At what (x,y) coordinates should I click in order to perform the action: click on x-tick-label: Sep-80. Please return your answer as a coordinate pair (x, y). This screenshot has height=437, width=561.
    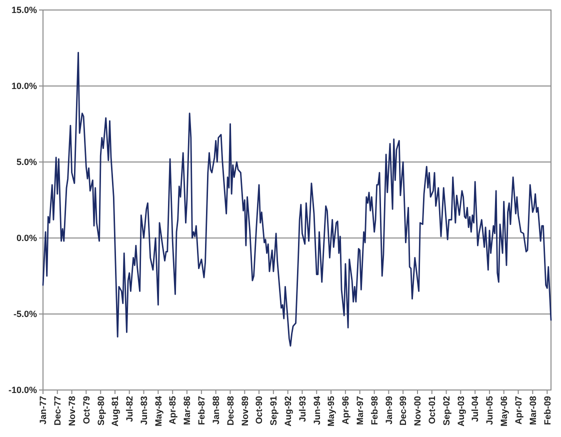
    Looking at the image, I should click on (101, 411).